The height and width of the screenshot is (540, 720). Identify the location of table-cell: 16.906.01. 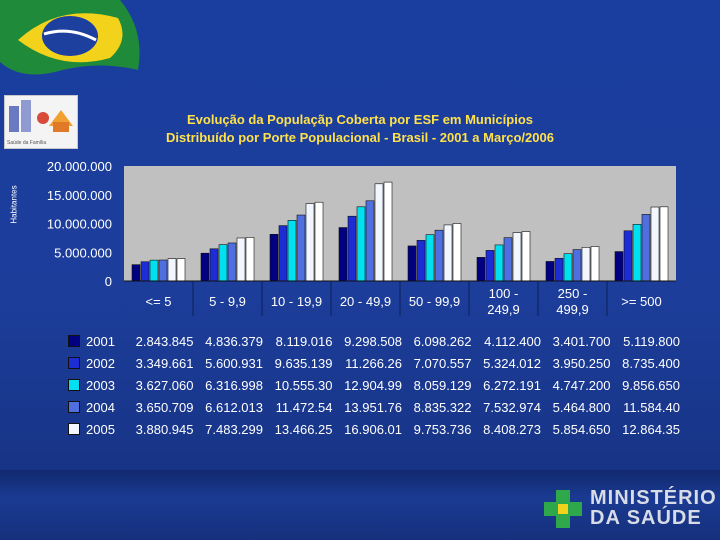
(373, 429).